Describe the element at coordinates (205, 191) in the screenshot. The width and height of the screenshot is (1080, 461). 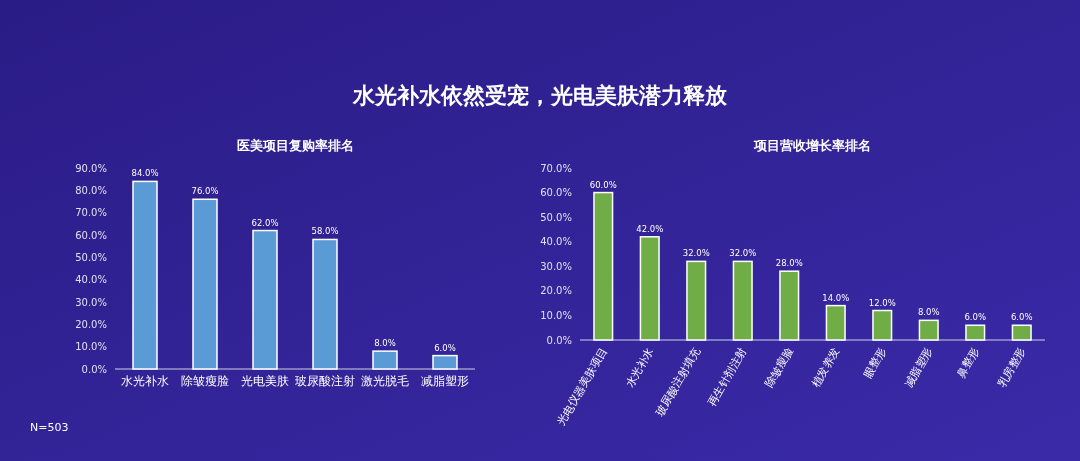
I see `data-label: 76.0%` at that location.